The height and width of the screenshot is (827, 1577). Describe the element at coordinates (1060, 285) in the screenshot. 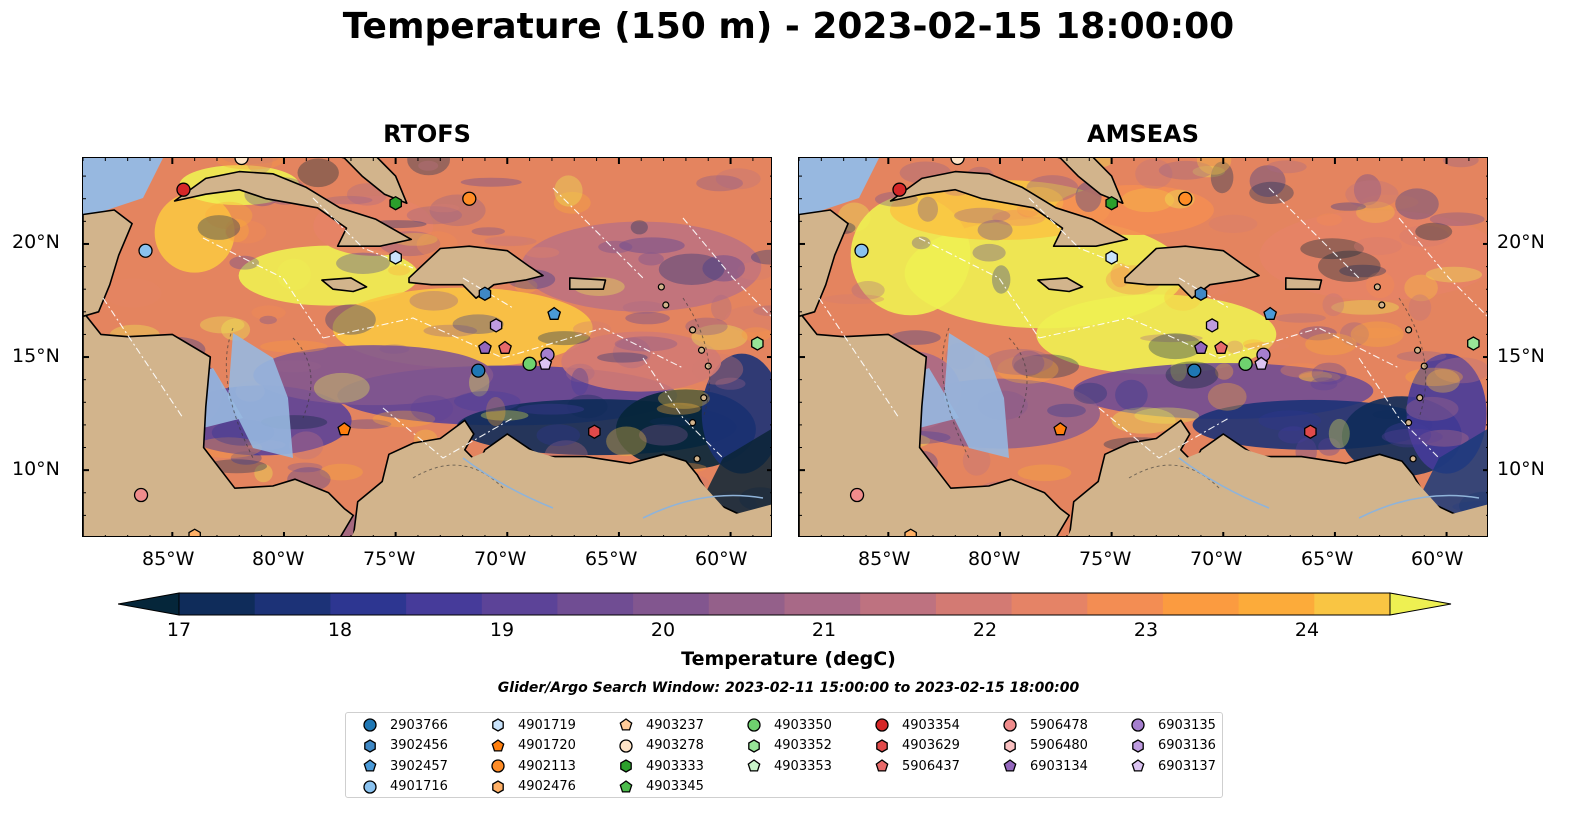

I see `land-jamaica` at that location.